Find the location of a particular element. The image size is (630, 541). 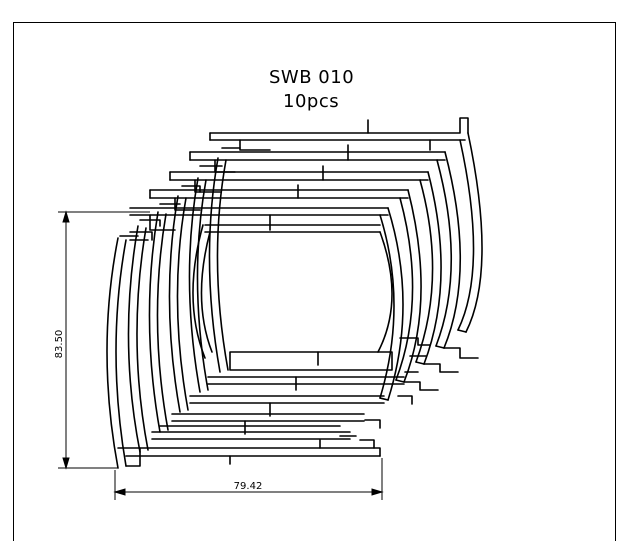

dimension-width is located at coordinates (248, 479).